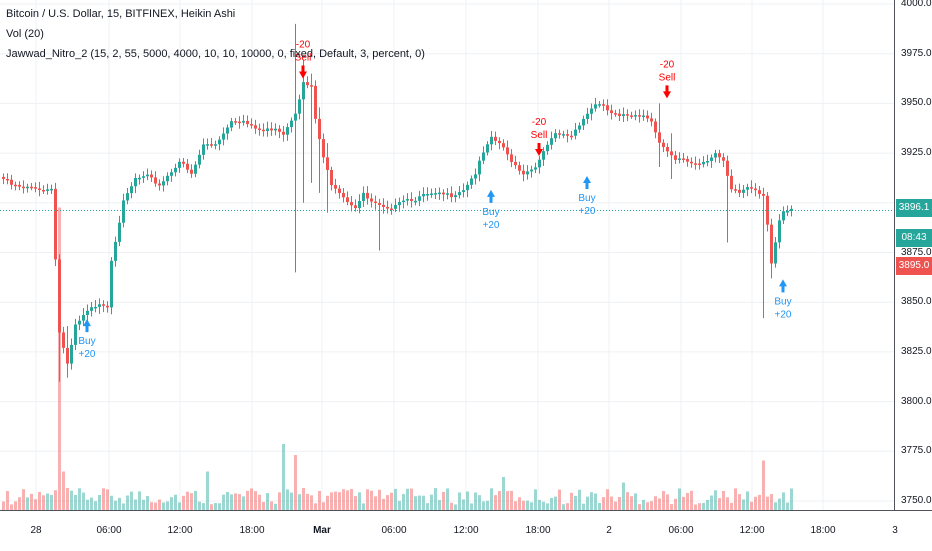  What do you see at coordinates (587, 183) in the screenshot?
I see `buy-arrow-icon` at bounding box center [587, 183].